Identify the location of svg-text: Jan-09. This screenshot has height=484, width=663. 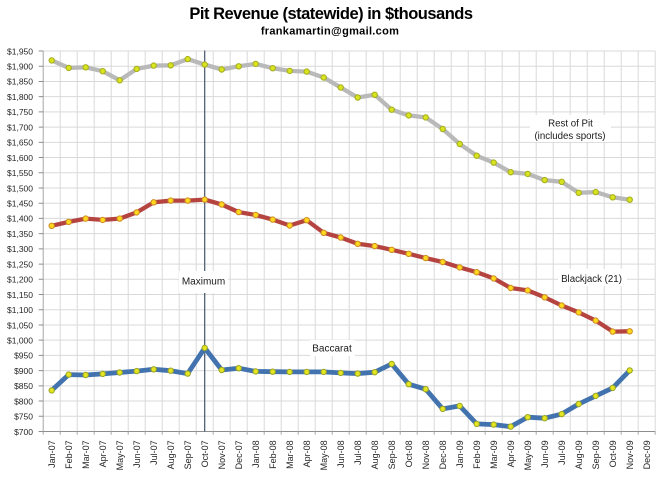
(460, 454).